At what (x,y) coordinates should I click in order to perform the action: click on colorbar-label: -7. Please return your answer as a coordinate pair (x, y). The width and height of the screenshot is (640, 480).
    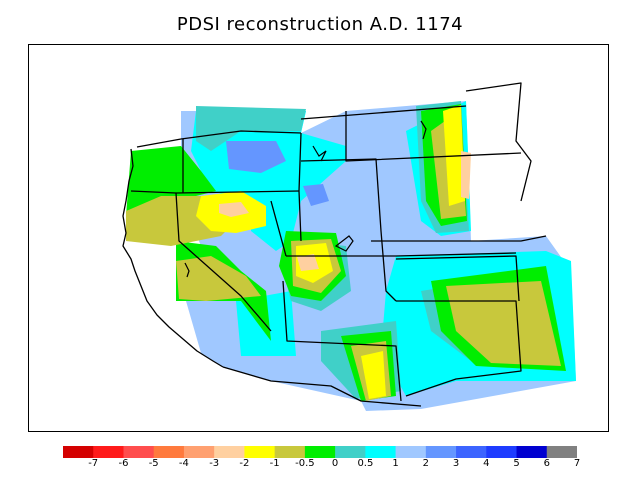
    Looking at the image, I should click on (93, 463).